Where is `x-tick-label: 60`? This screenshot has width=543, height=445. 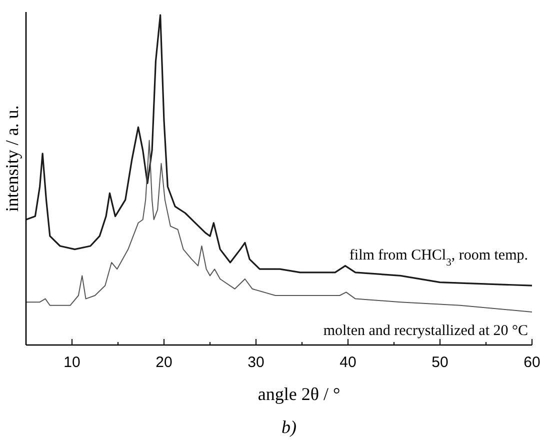
x-tick-label: 60 is located at coordinates (532, 362).